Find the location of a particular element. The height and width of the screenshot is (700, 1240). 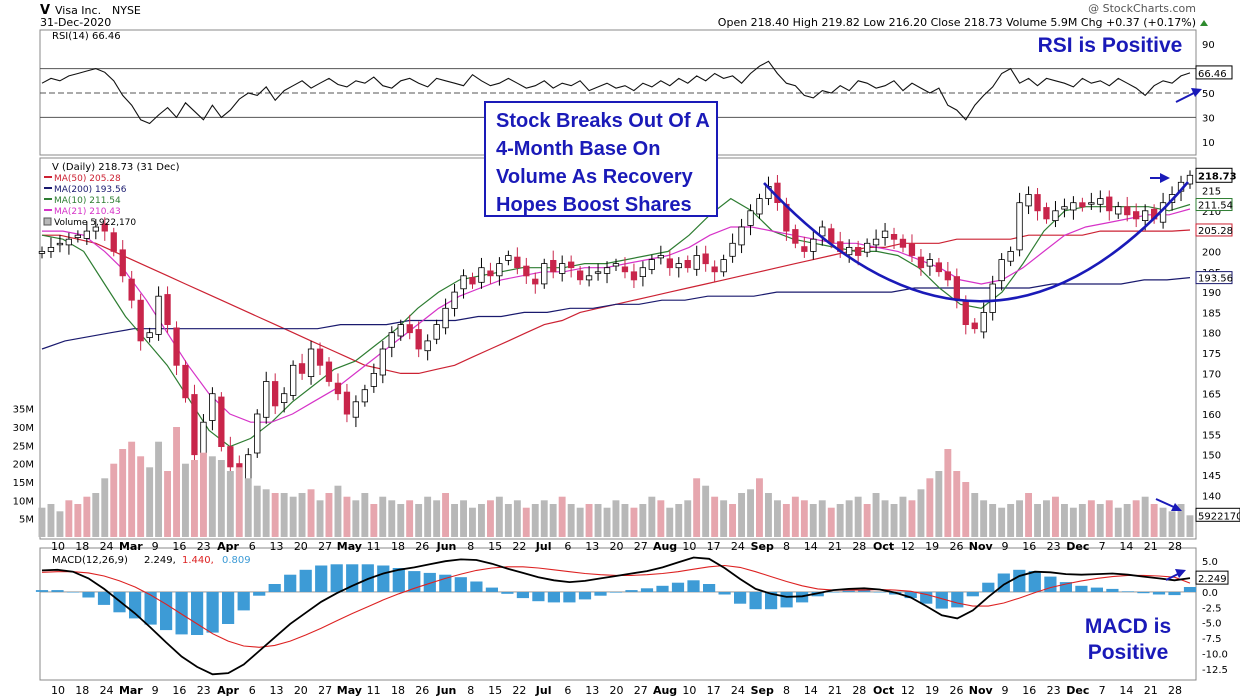

macd-legend-title: MACD(12,26,9) is located at coordinates (90, 560).